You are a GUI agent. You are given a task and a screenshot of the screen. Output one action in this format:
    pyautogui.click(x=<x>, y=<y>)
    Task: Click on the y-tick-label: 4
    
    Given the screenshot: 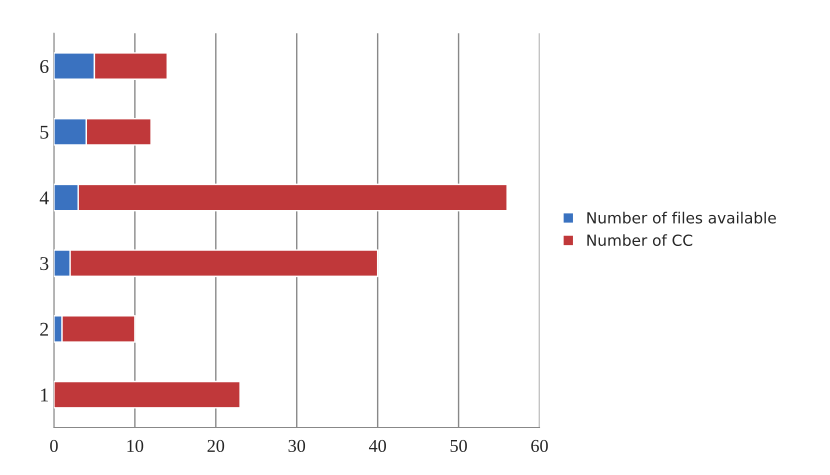 What is the action you would take?
    pyautogui.click(x=44, y=197)
    